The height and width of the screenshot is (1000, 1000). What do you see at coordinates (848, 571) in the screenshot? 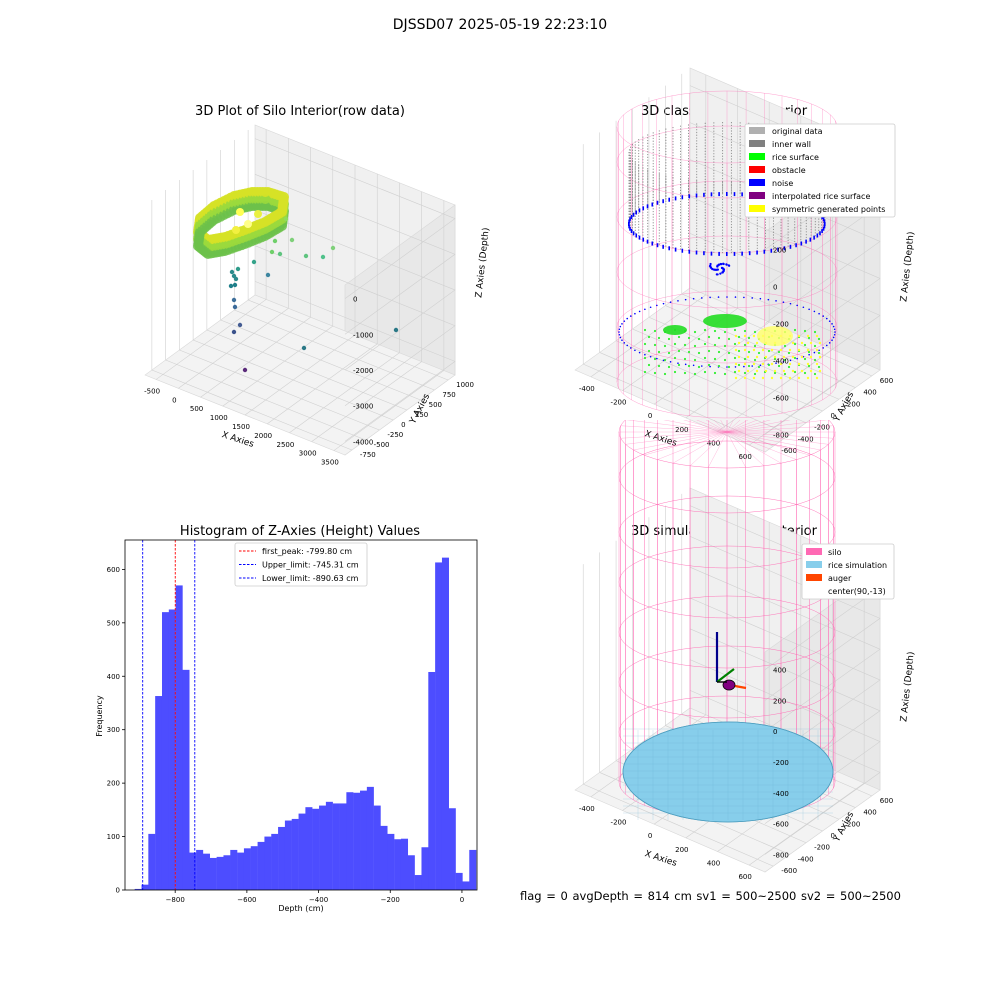
I see `simulation-legend: silo rice simulation auger center(90,-13)` at bounding box center [848, 571].